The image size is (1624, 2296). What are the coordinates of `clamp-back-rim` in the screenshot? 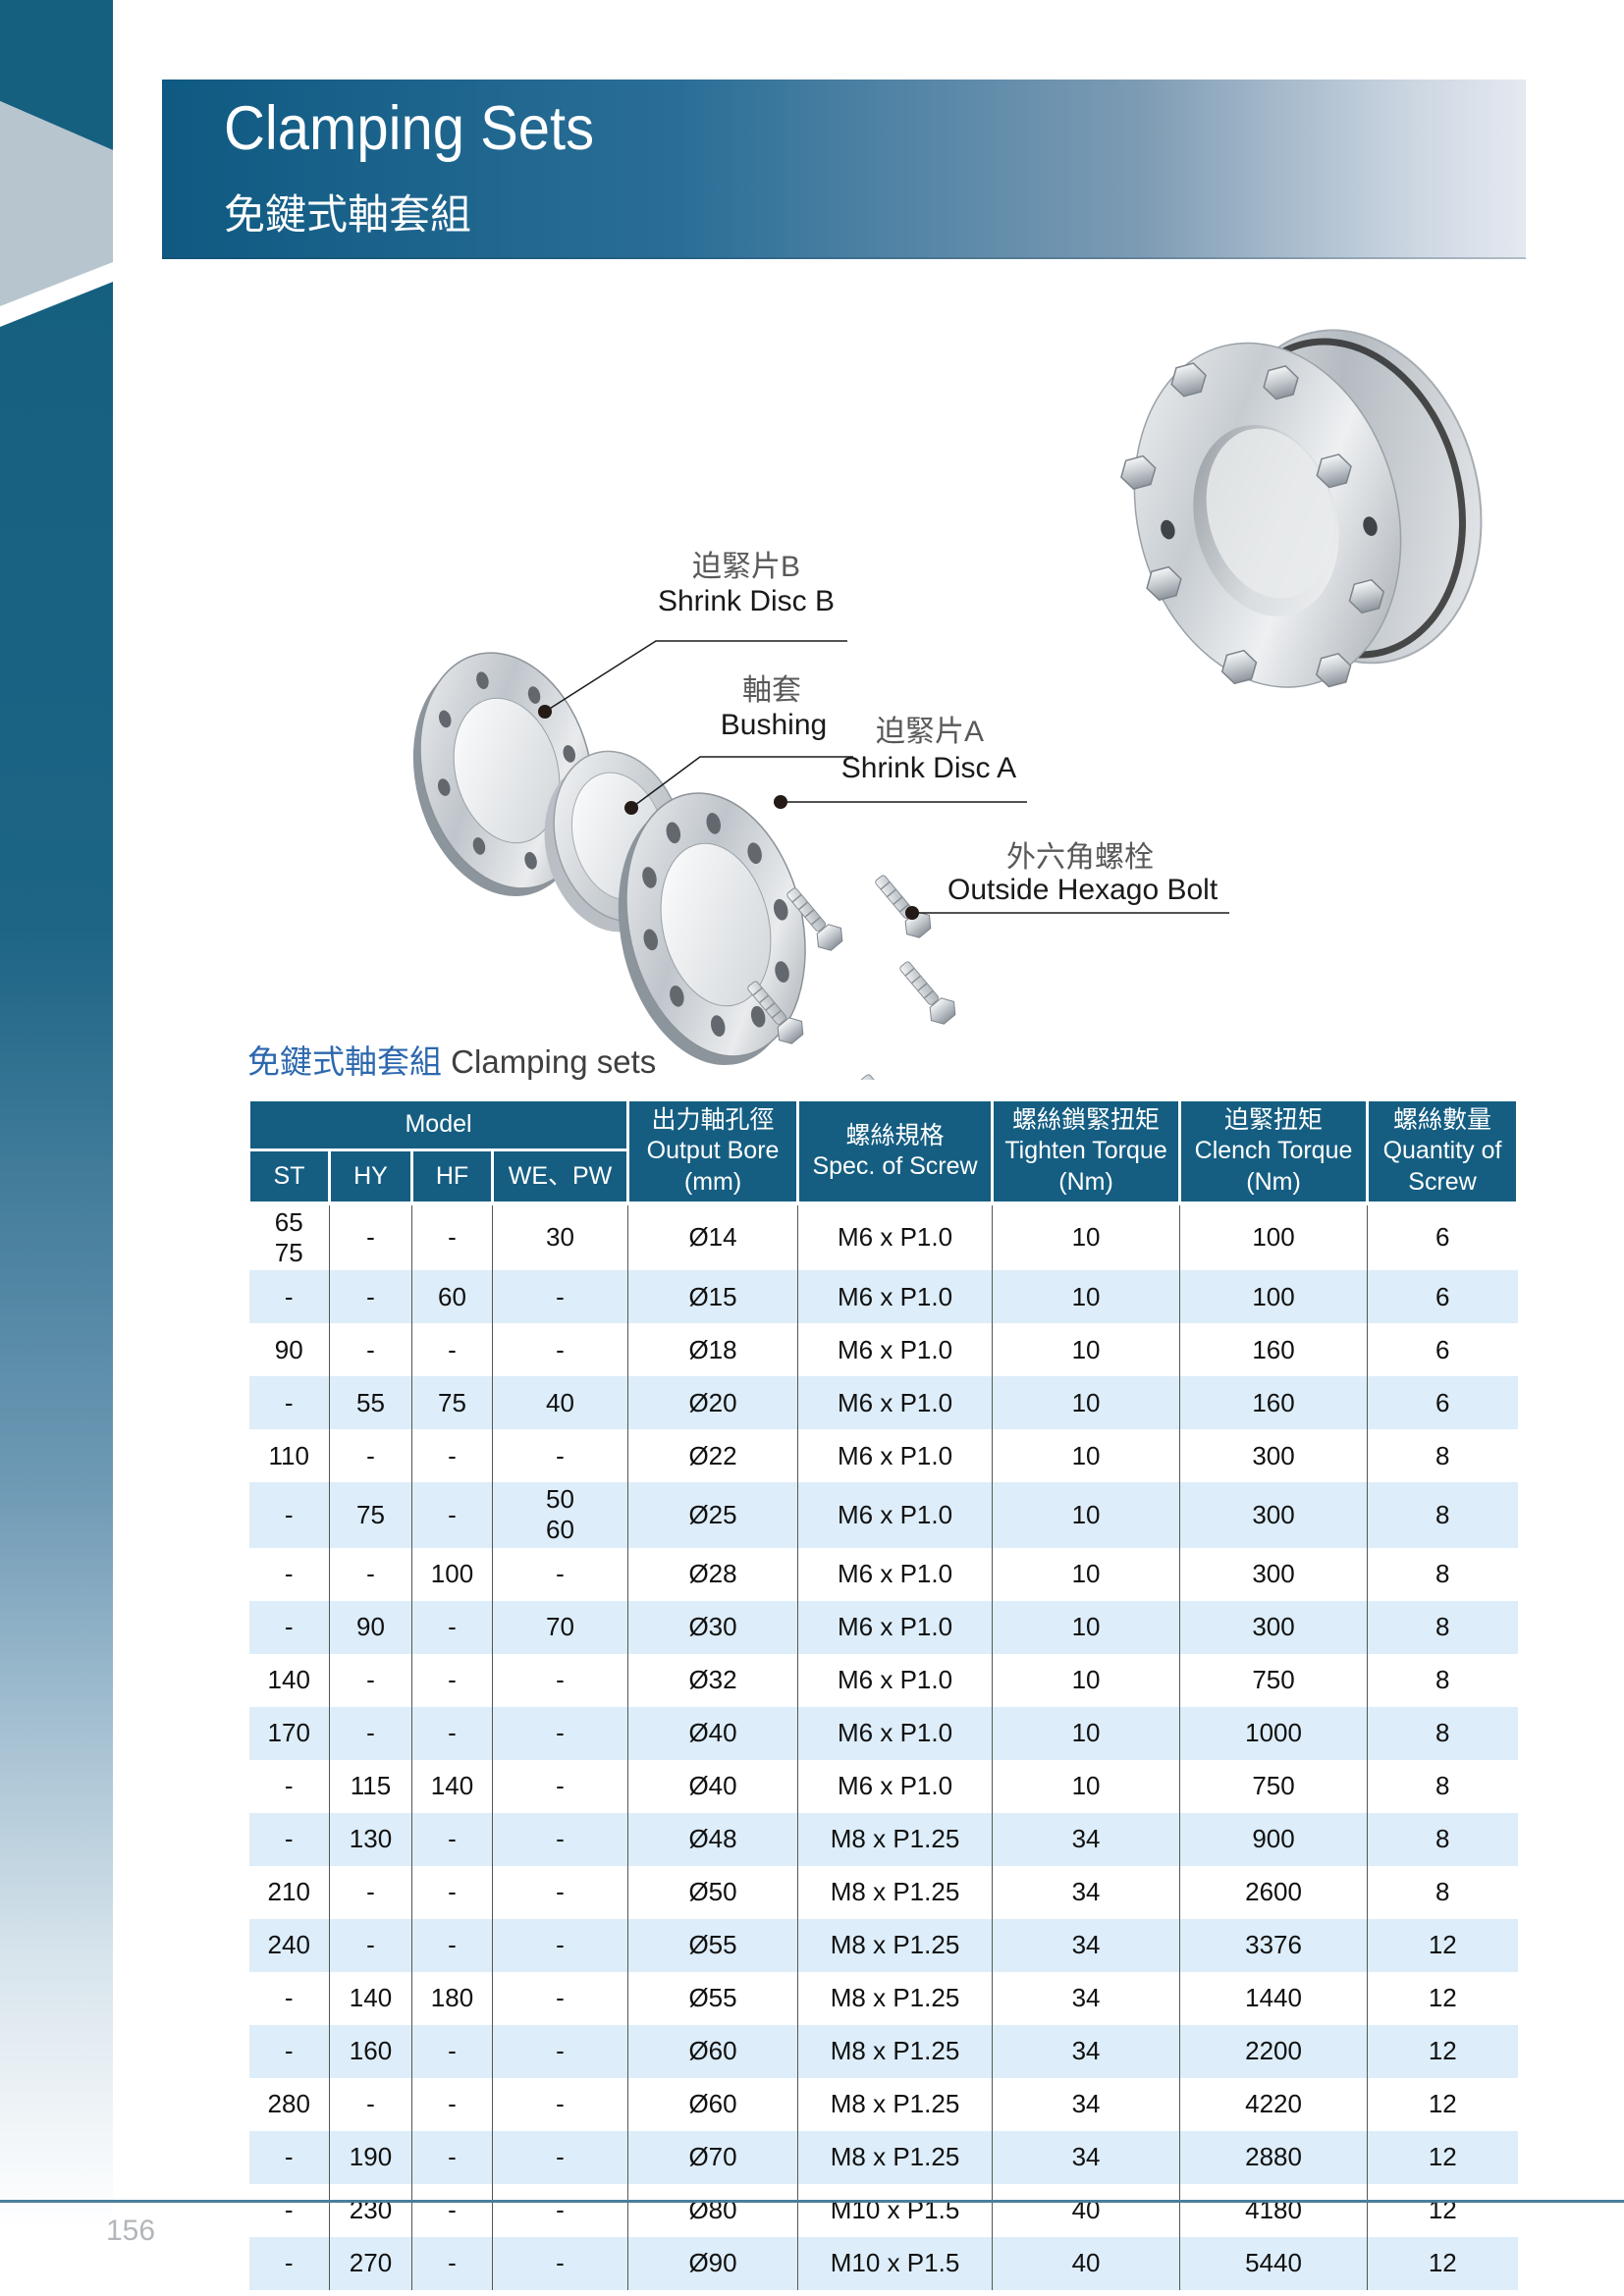 It's located at (1352, 497).